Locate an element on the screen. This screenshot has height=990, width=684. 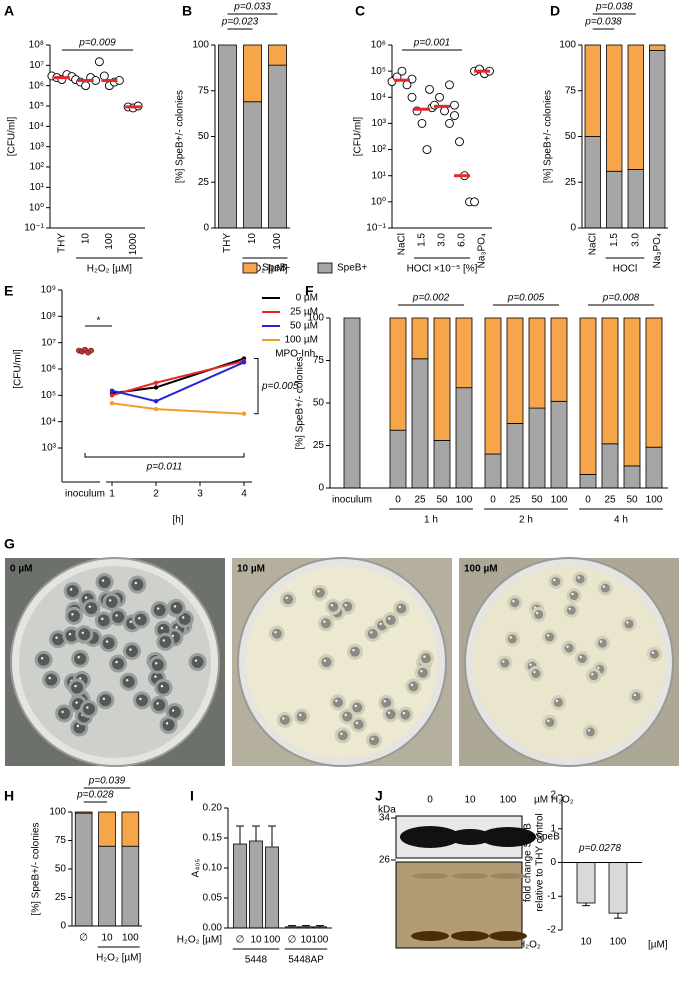
x-axis-title: [h] is located at coordinates (177, 520).